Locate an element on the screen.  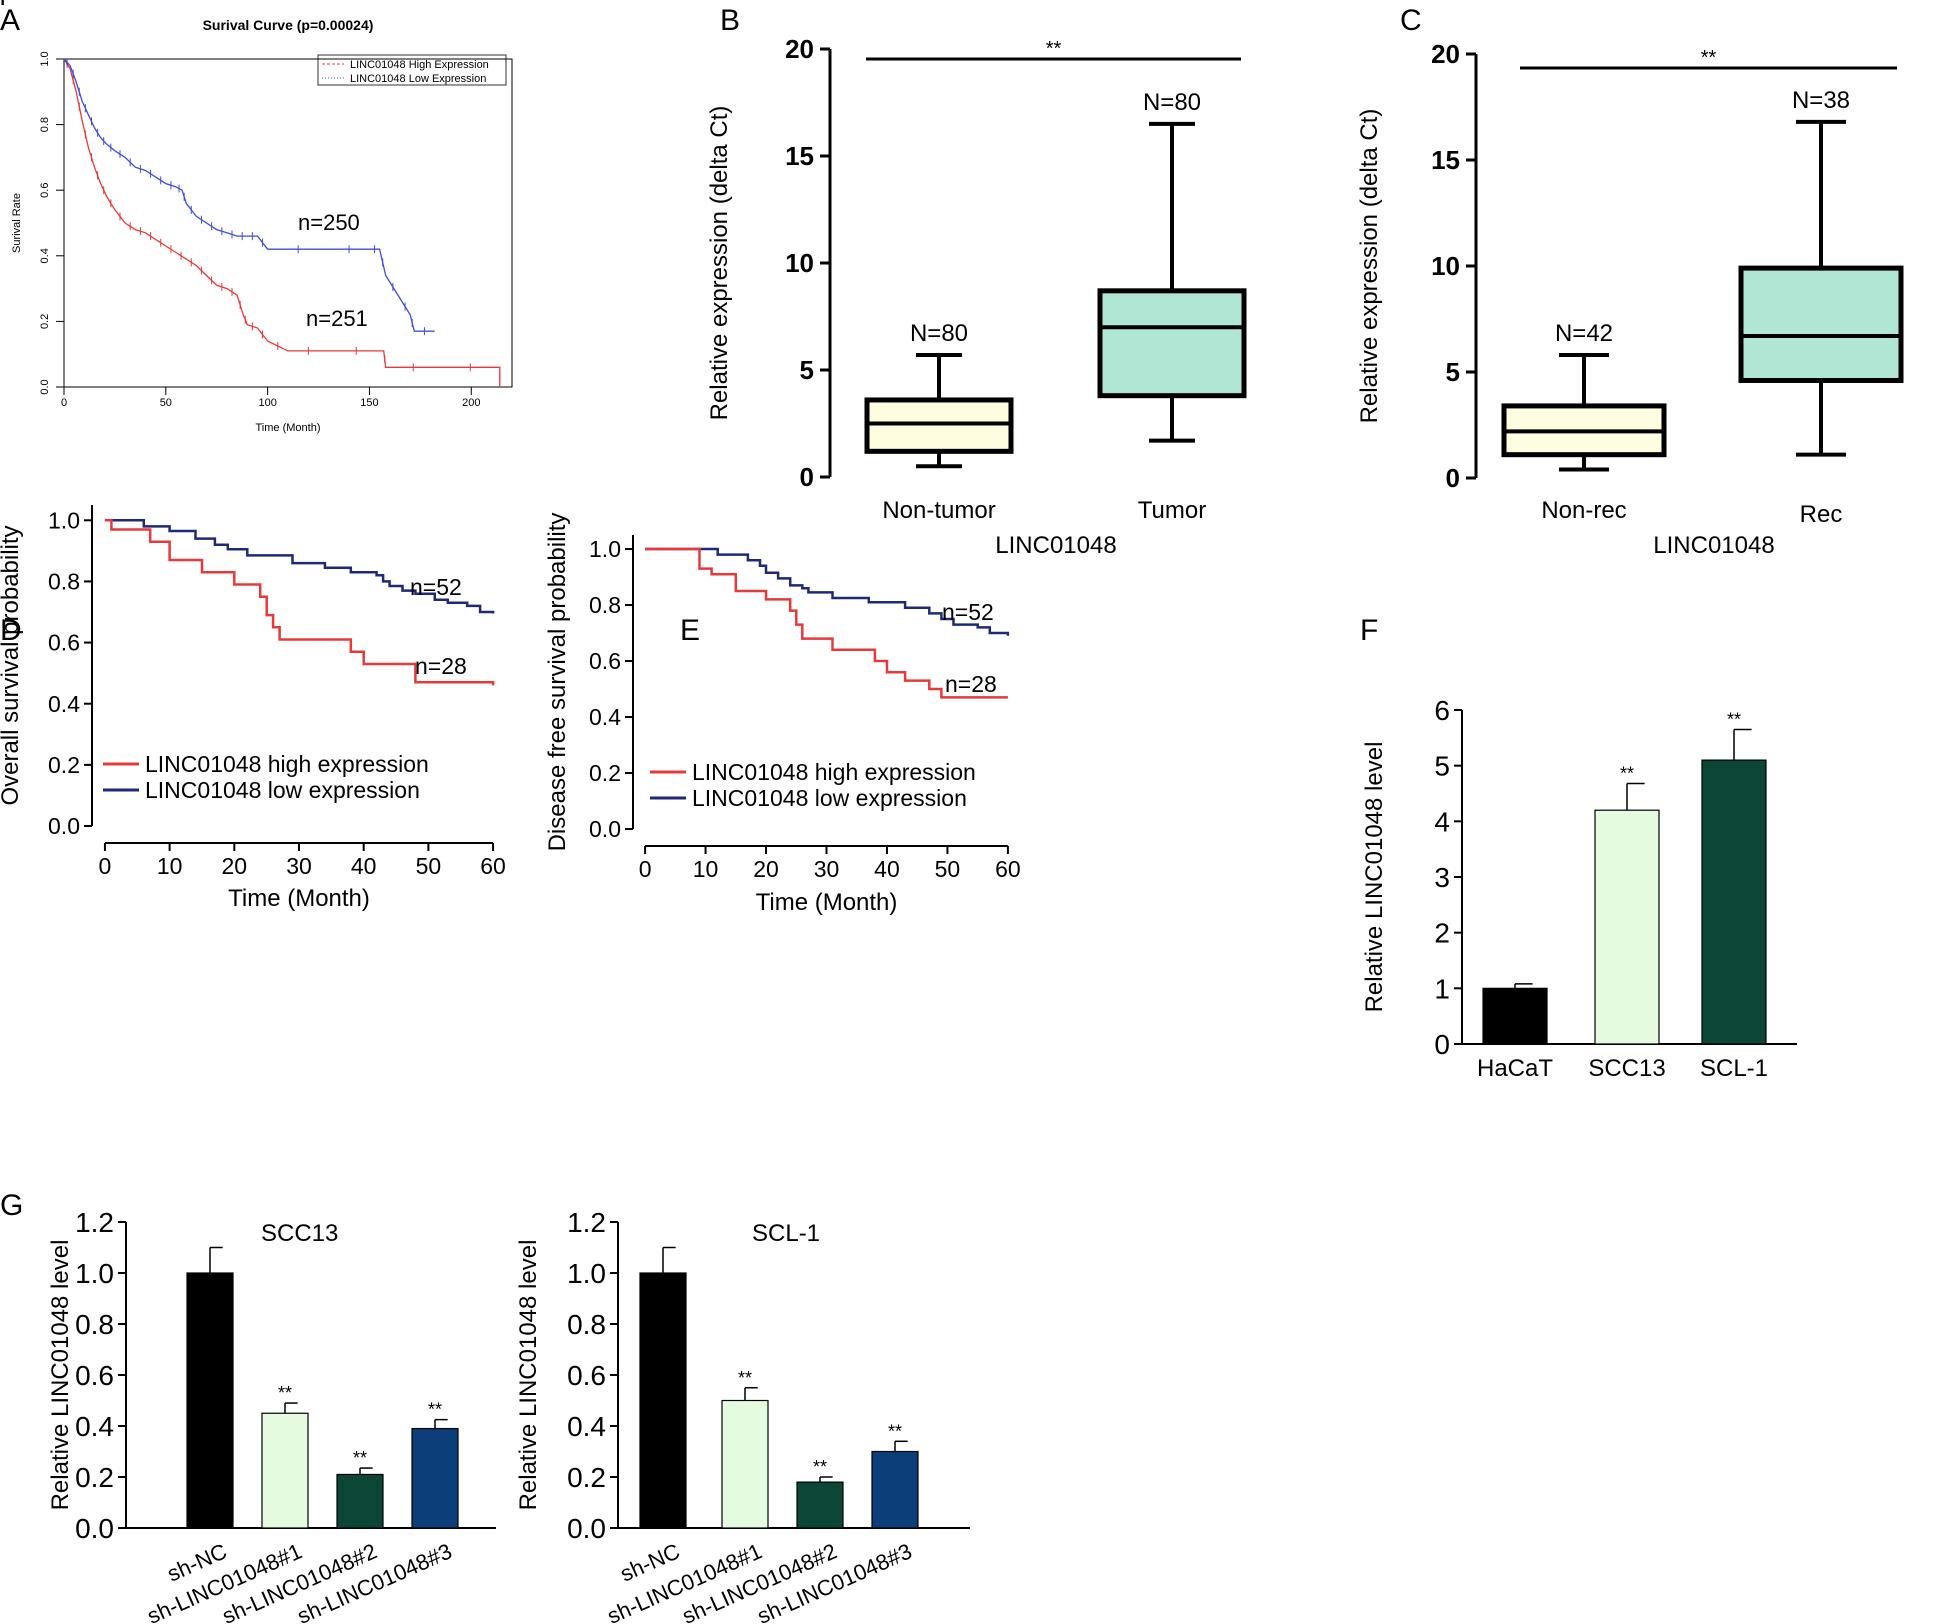
panel-letter-b: B is located at coordinates (730, 20).